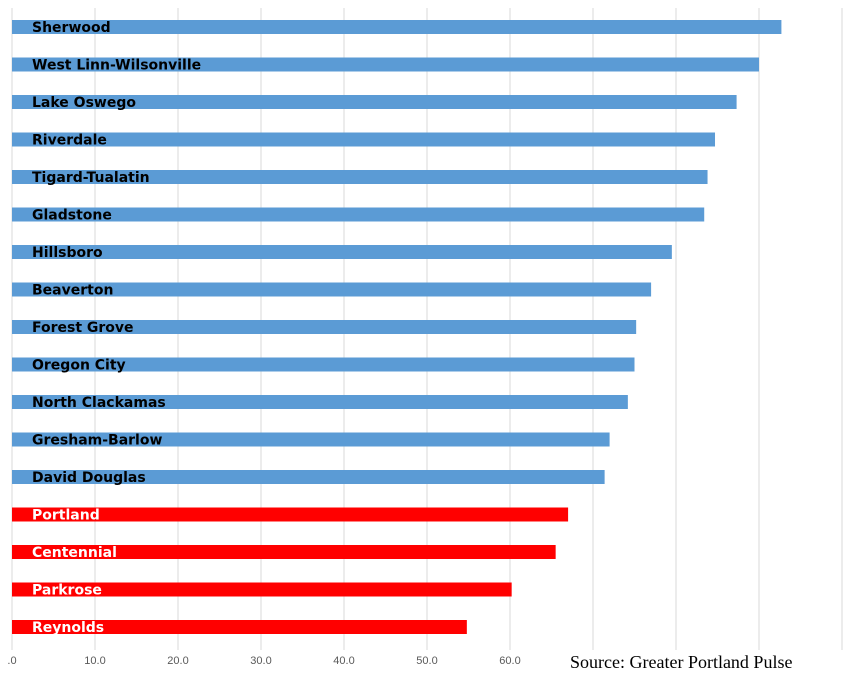 The height and width of the screenshot is (676, 857). Describe the element at coordinates (426, 661) in the screenshot. I see `x-tick-label: 50.0` at that location.